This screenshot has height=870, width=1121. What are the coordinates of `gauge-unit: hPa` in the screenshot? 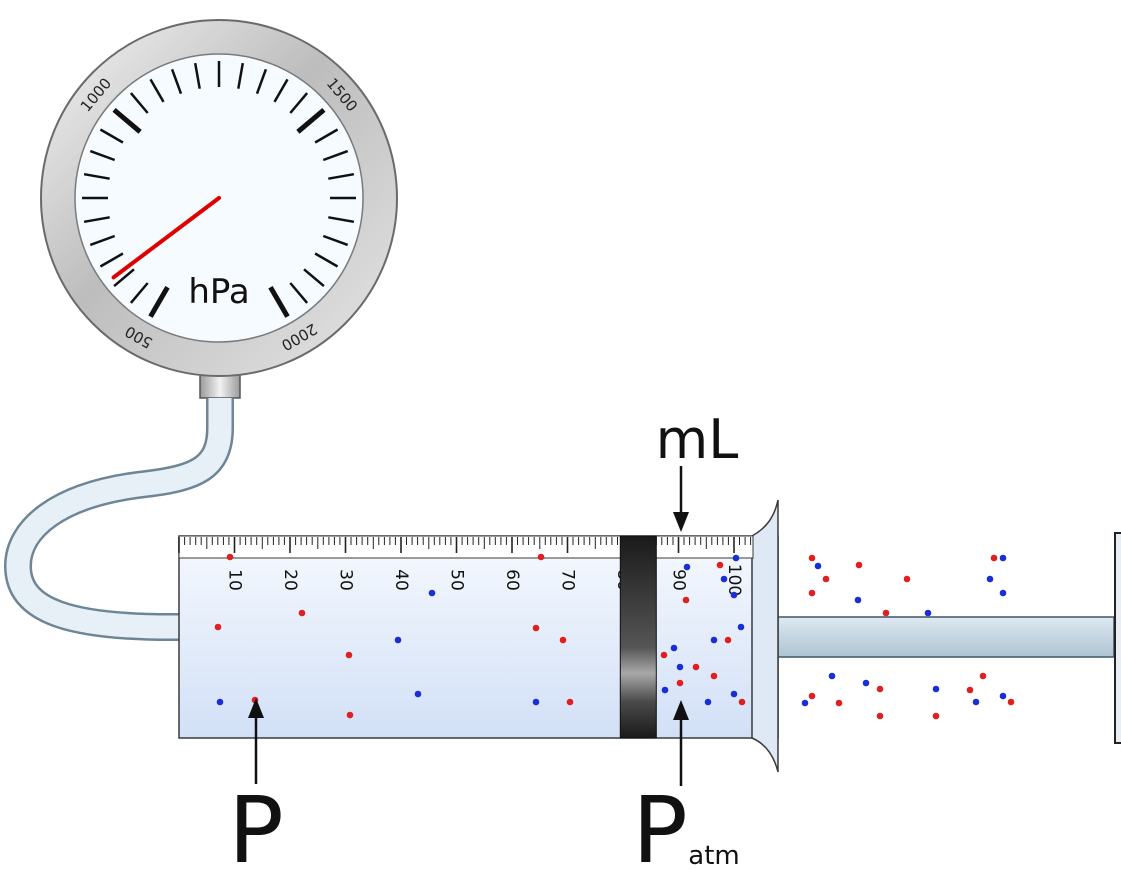 It's located at (218, 292).